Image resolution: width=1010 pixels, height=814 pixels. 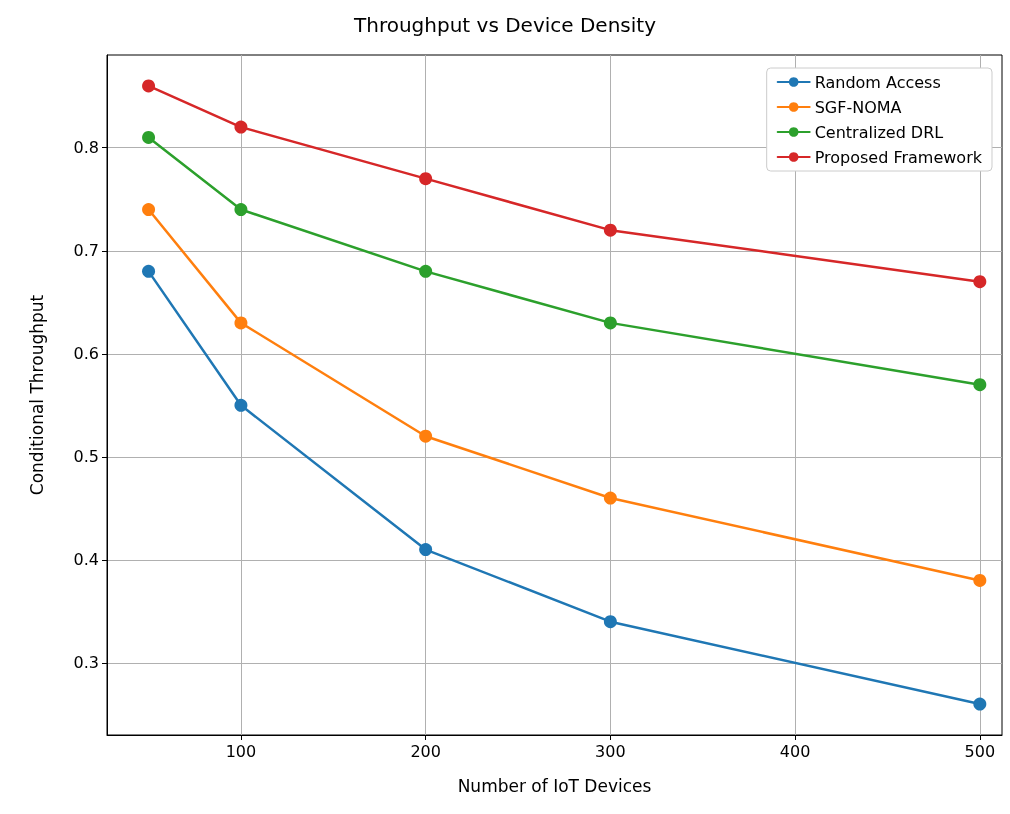 What do you see at coordinates (505, 25) in the screenshot?
I see `chart-title: Throughput vs Device Density` at bounding box center [505, 25].